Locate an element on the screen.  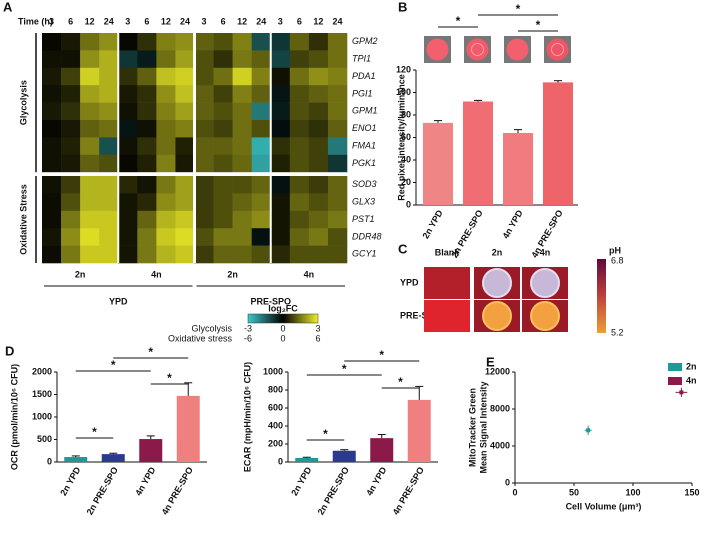
x-tick-label: 4n PRE-SPO is located at coordinates (408, 490).